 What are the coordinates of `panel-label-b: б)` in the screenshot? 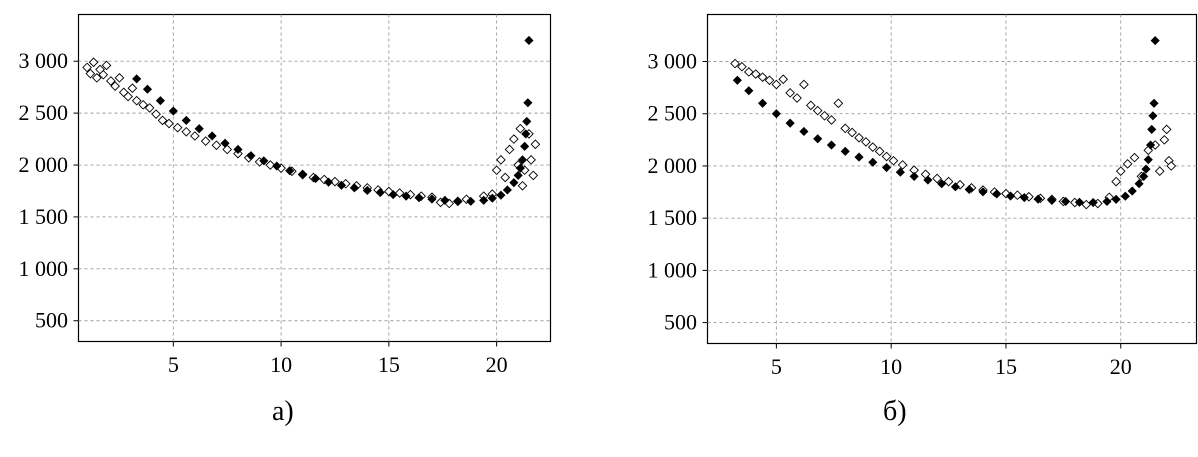 It's located at (895, 411).